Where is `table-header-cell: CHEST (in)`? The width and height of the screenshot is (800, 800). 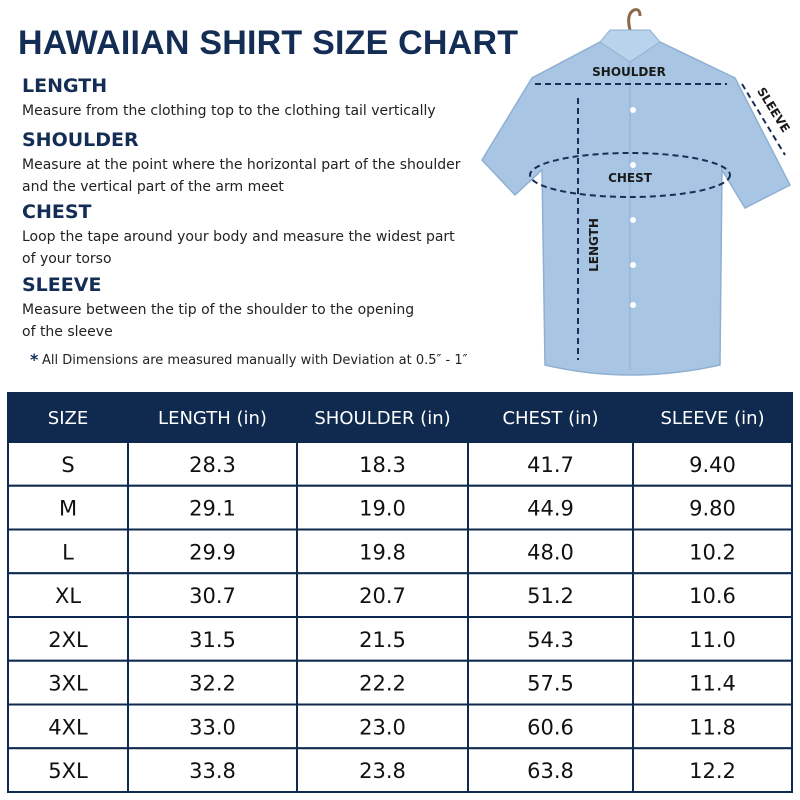
table-header-cell: CHEST (in) is located at coordinates (550, 418).